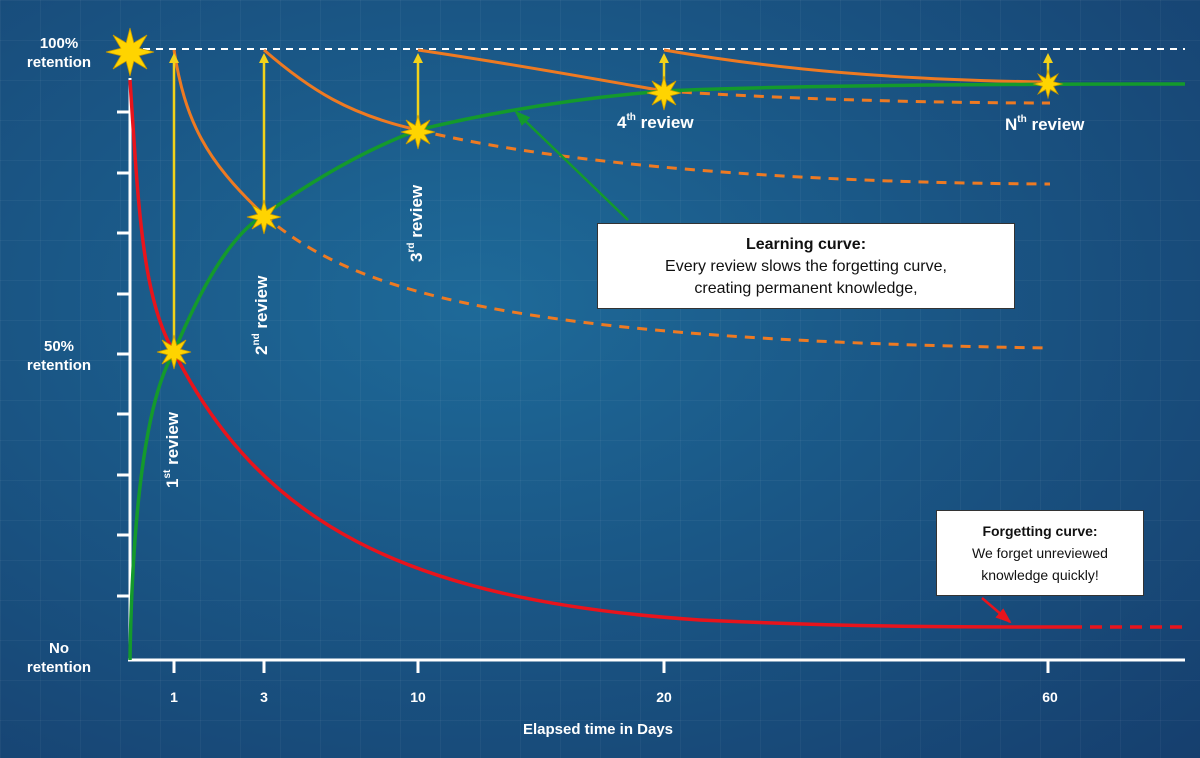 This screenshot has height=758, width=1200. What do you see at coordinates (59, 365) in the screenshot?
I see `y-label-50-unit: retention` at bounding box center [59, 365].